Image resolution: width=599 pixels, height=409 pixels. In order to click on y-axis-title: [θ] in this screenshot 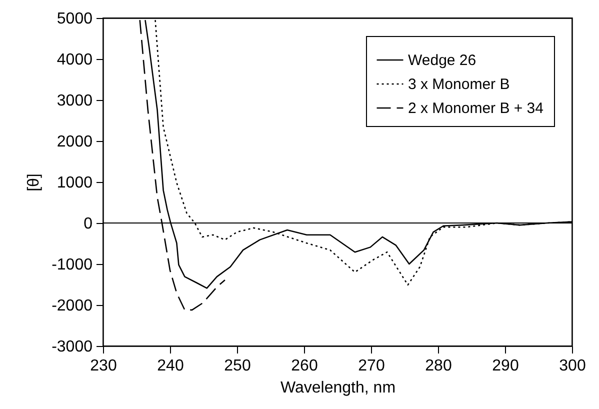, I will do `click(34, 183)`.